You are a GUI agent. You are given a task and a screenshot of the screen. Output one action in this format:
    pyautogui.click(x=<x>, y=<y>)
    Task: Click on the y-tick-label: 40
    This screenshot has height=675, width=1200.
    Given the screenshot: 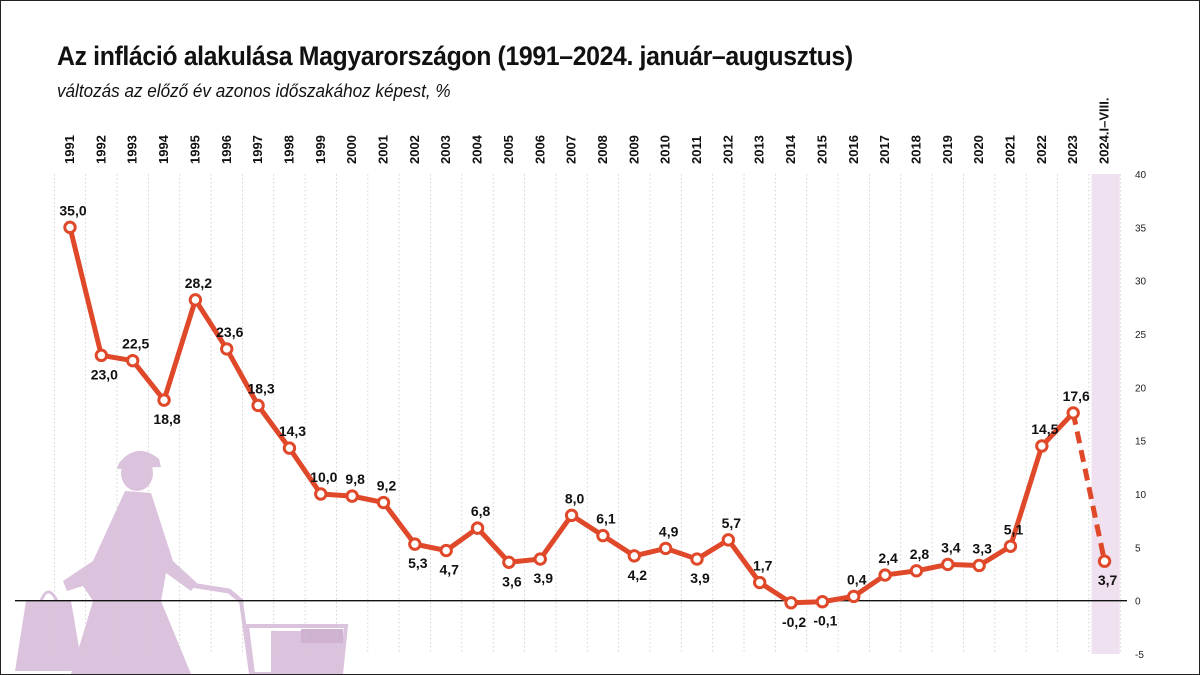 What is the action you would take?
    pyautogui.click(x=1141, y=175)
    